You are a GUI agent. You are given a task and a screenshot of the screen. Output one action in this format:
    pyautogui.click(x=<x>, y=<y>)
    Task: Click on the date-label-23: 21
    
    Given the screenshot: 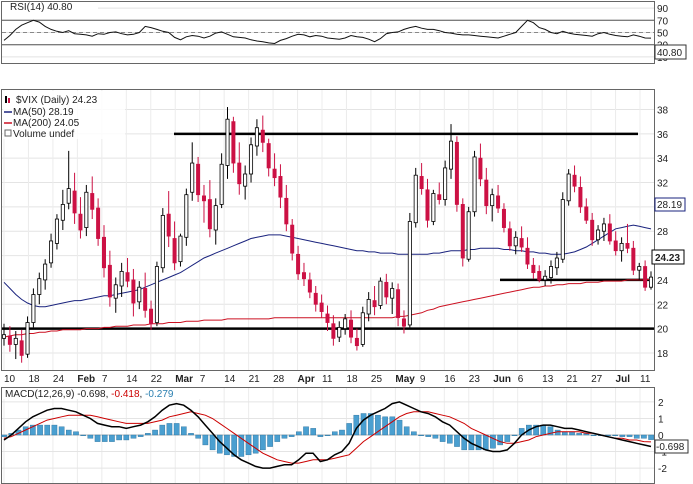 What is the action you would take?
    pyautogui.click(x=573, y=379)
    